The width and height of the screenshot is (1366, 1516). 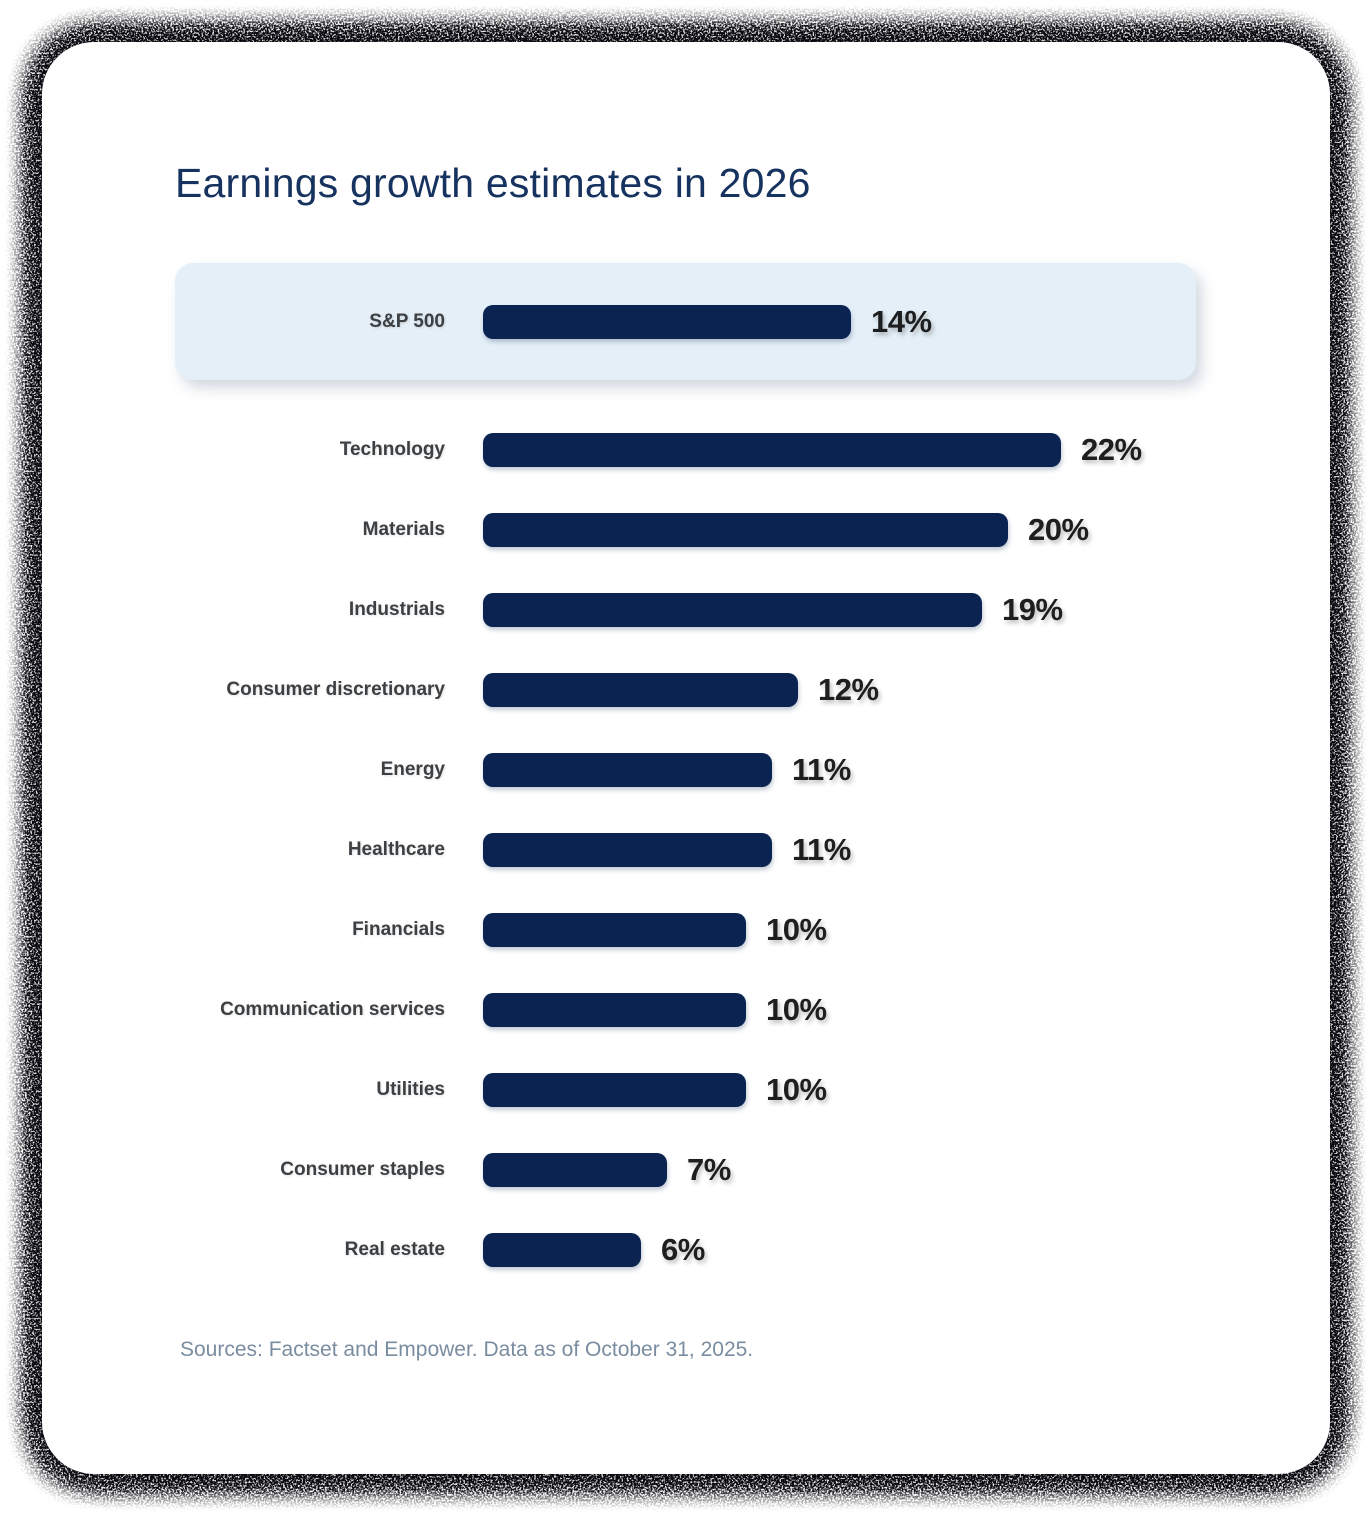 I want to click on chart-row: Healthcare 11%, so click(x=686, y=849).